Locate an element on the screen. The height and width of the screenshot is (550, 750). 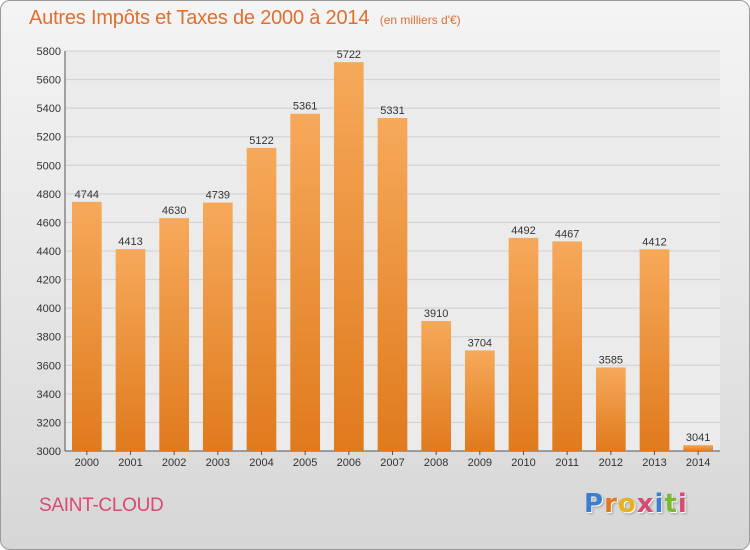
y-tick-label: 3000 is located at coordinates (49, 452).